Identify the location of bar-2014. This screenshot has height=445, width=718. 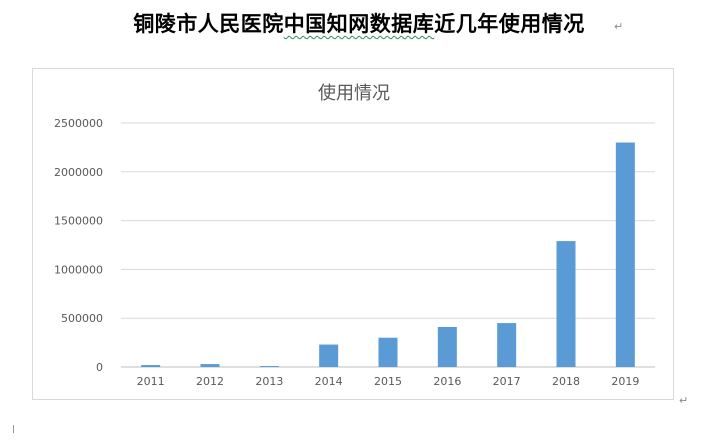
(329, 355).